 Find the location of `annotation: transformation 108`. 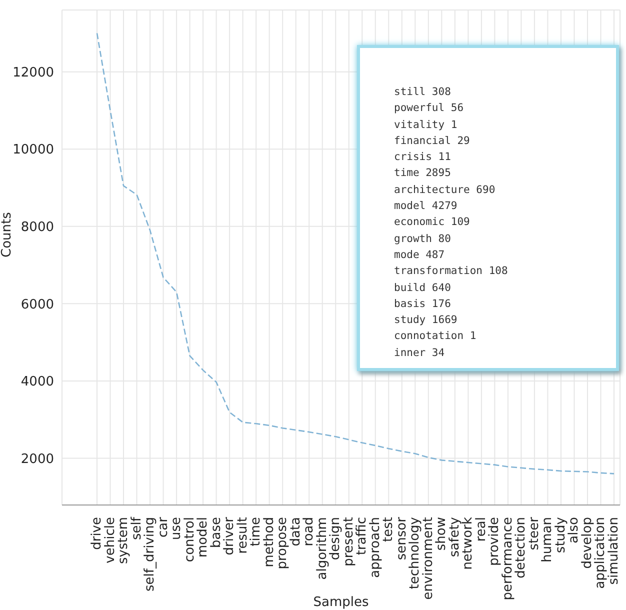

annotation: transformation 108 is located at coordinates (451, 272).